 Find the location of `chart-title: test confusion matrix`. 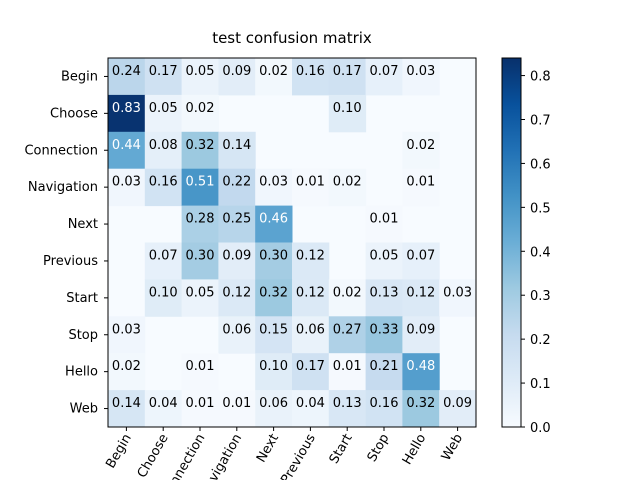

chart-title: test confusion matrix is located at coordinates (292, 38).